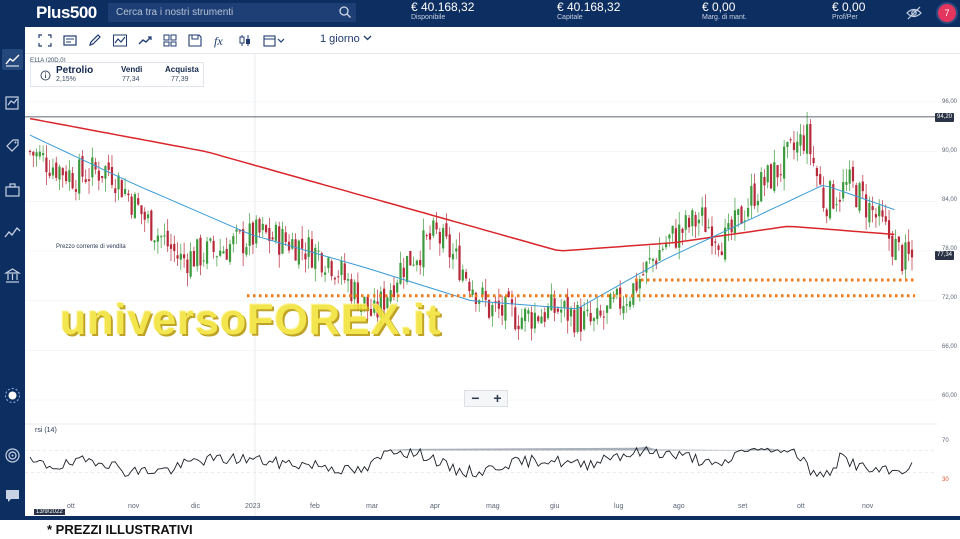 This screenshot has height=539, width=960. What do you see at coordinates (471, 461) in the screenshot?
I see `rsi-line` at bounding box center [471, 461].